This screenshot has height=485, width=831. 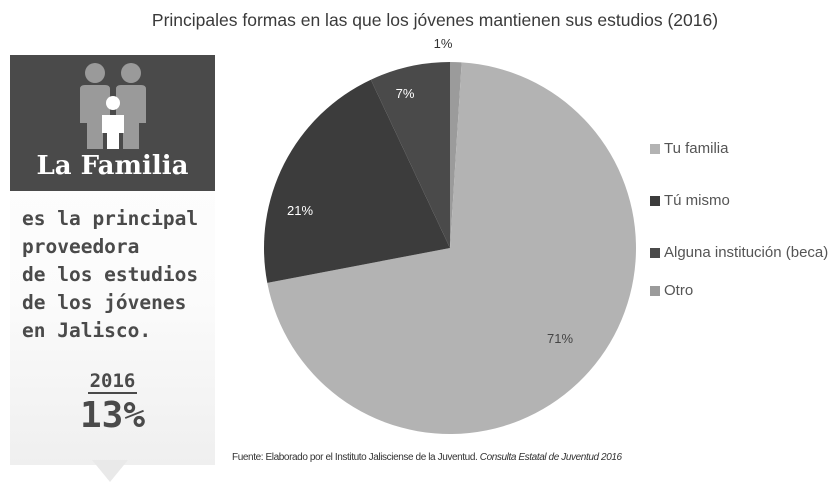 I want to click on panel-pointer, so click(x=110, y=471).